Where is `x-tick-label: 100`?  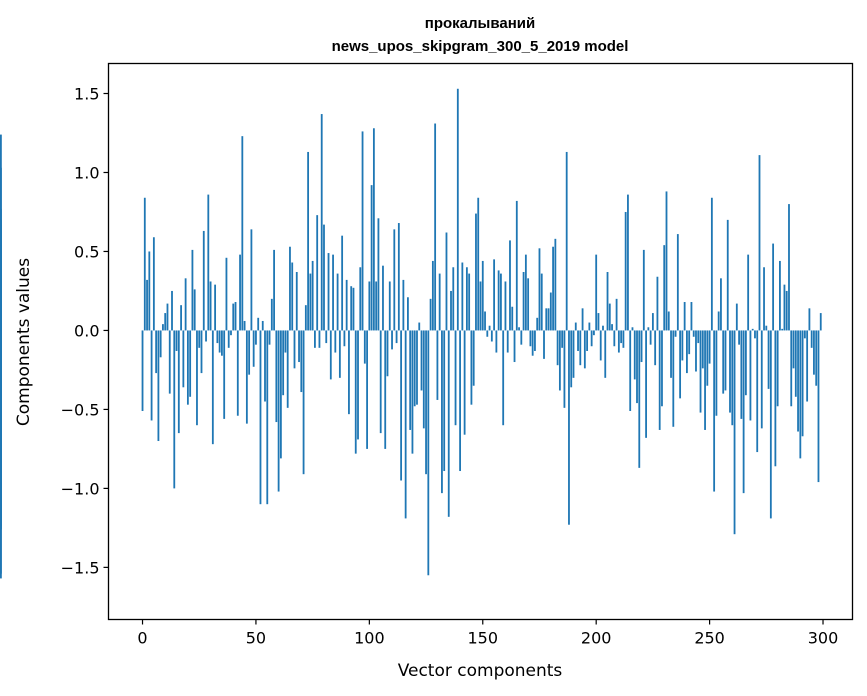 x-tick-label: 100 is located at coordinates (369, 638).